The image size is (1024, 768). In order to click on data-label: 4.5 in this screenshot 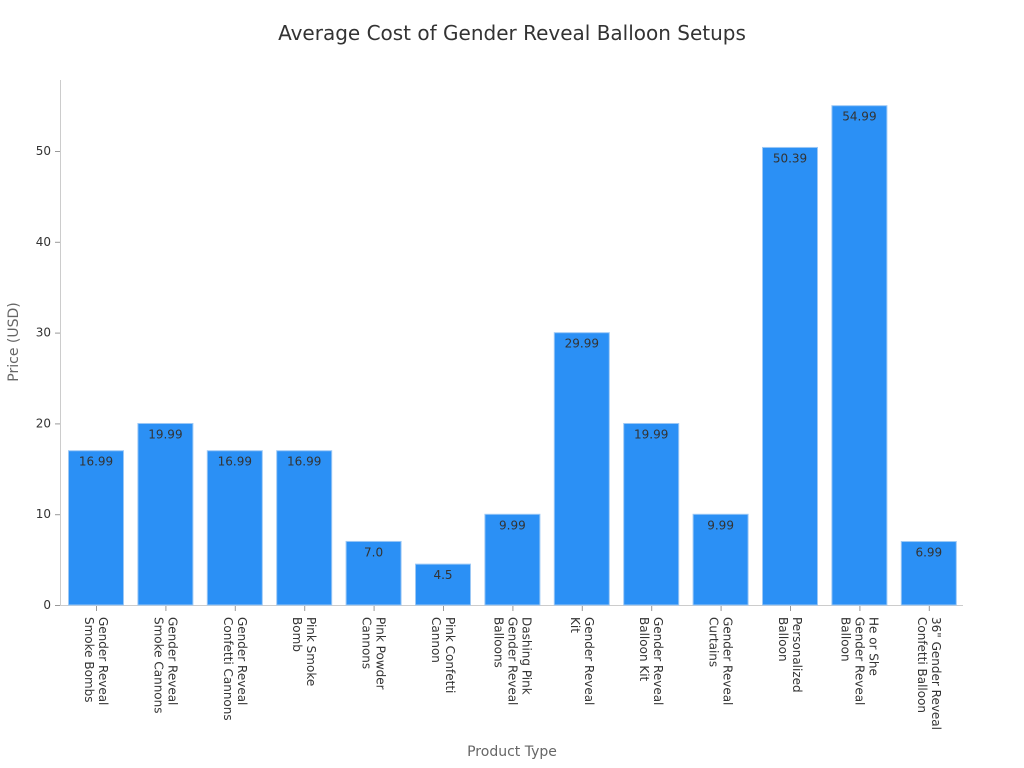, I will do `click(442, 575)`.